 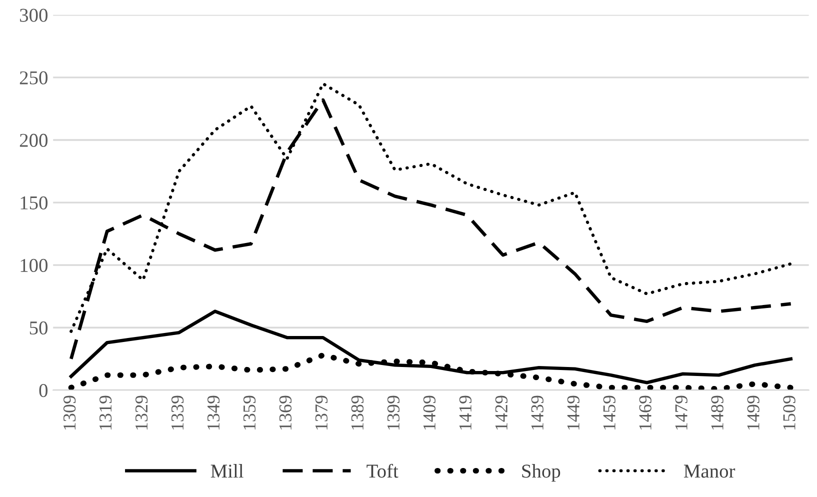 What do you see at coordinates (541, 473) in the screenshot?
I see `legend-label: Shop` at bounding box center [541, 473].